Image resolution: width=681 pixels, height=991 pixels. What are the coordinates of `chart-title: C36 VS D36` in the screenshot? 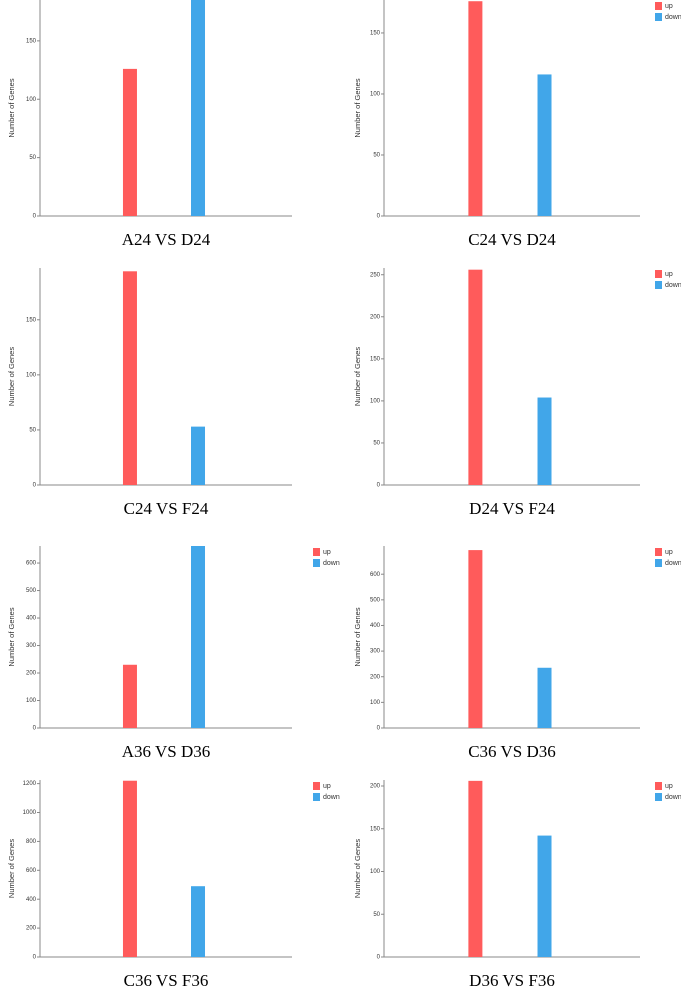 It's located at (512, 751).